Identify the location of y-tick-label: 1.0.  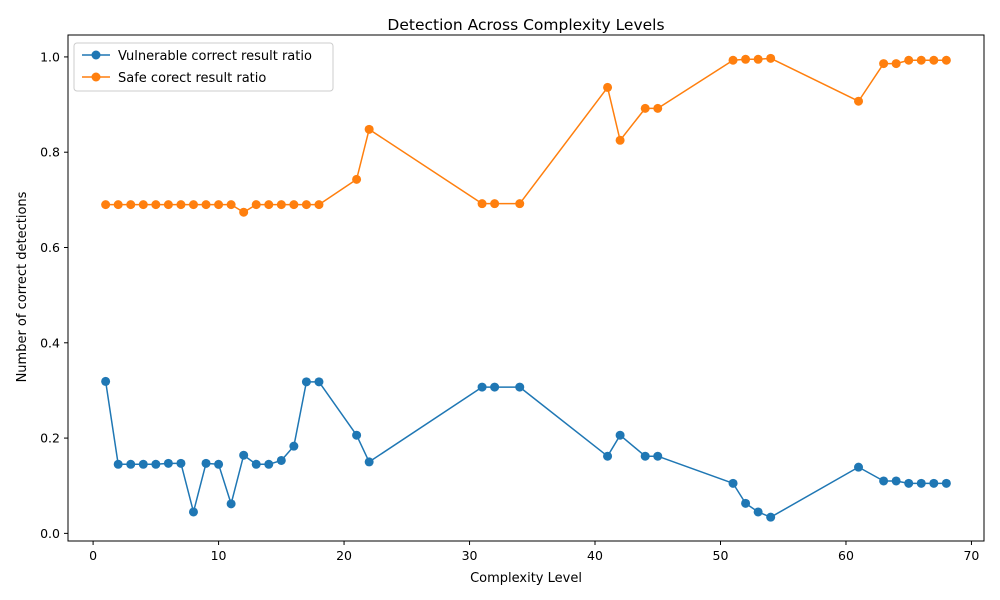
(50, 56).